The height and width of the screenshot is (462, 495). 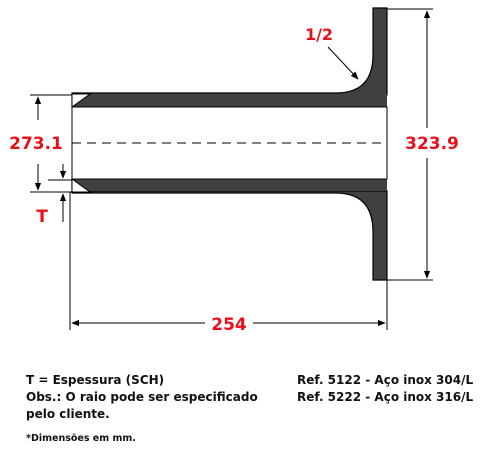 I want to click on length-label: 254, so click(x=229, y=325).